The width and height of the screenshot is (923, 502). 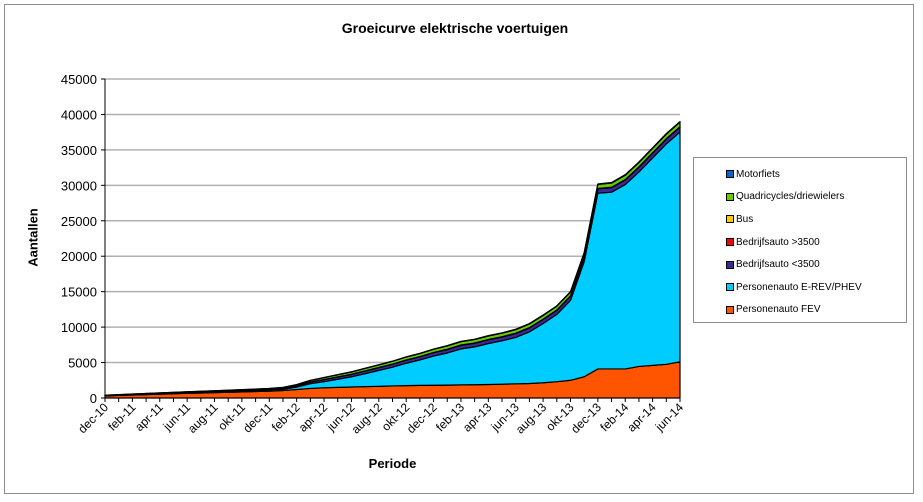 I want to click on y-tick-label: 5000, so click(x=82, y=363).